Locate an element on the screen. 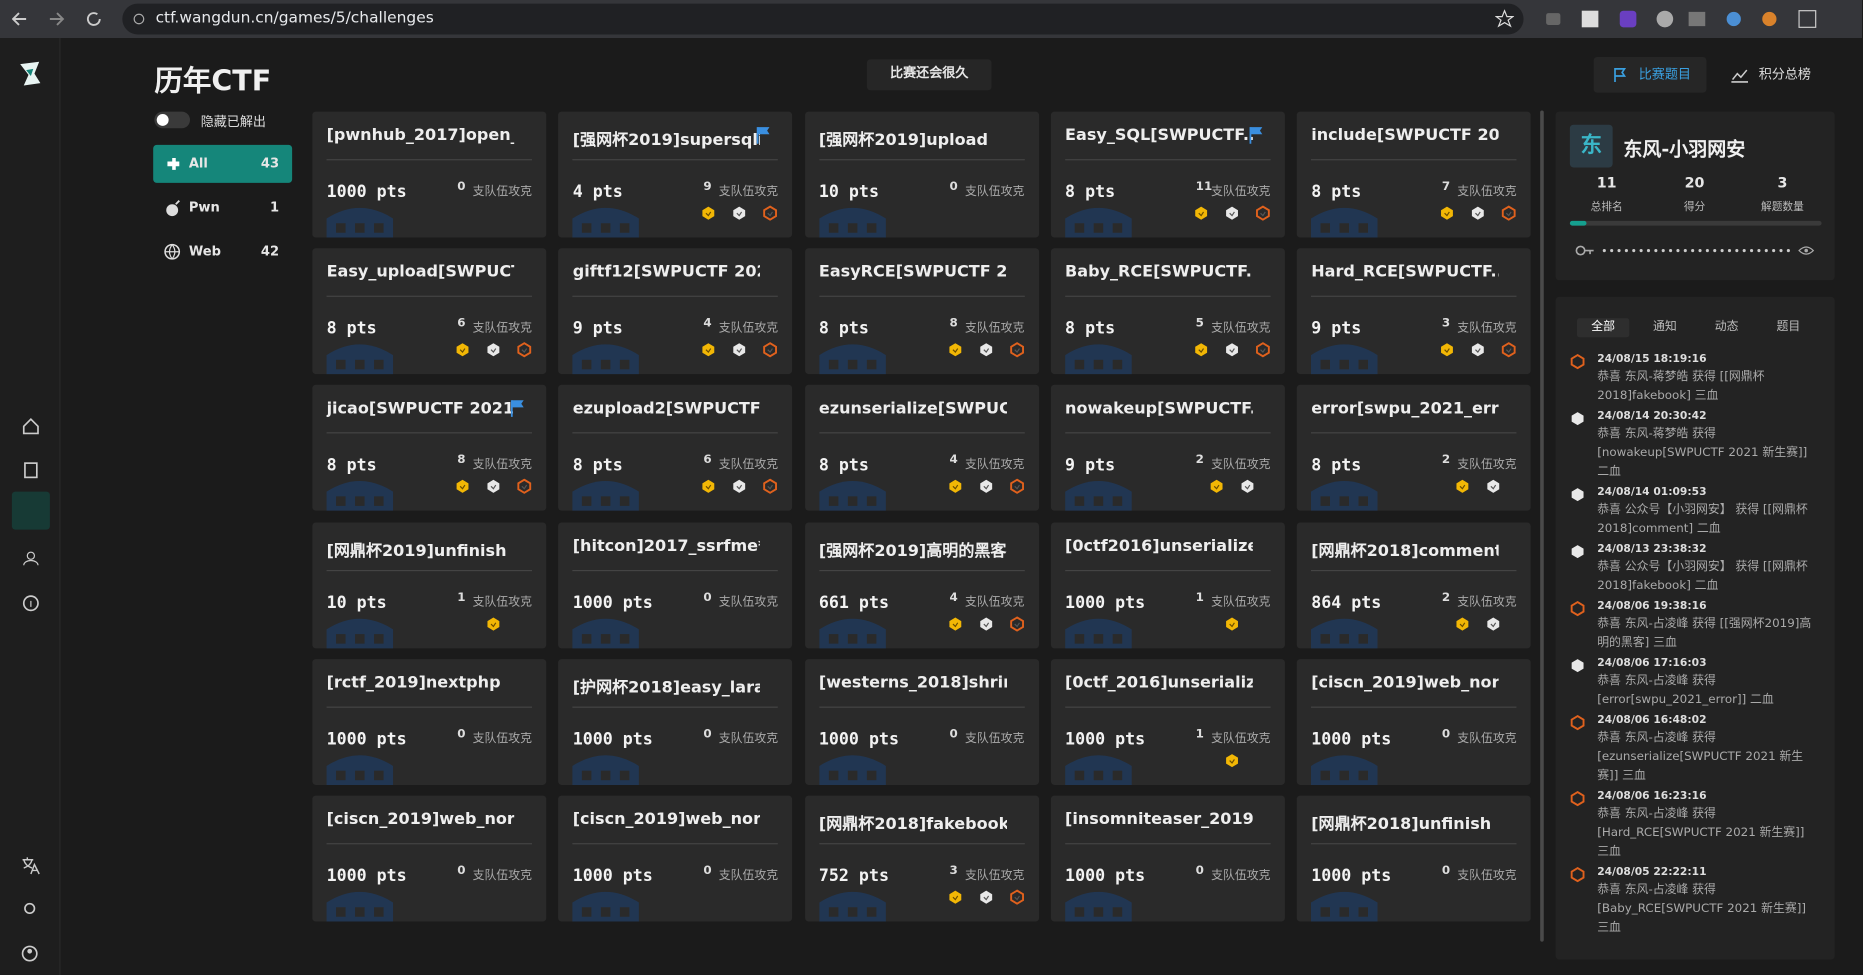 The width and height of the screenshot is (1863, 975). tab-label: 积分总榜 is located at coordinates (1784, 74).